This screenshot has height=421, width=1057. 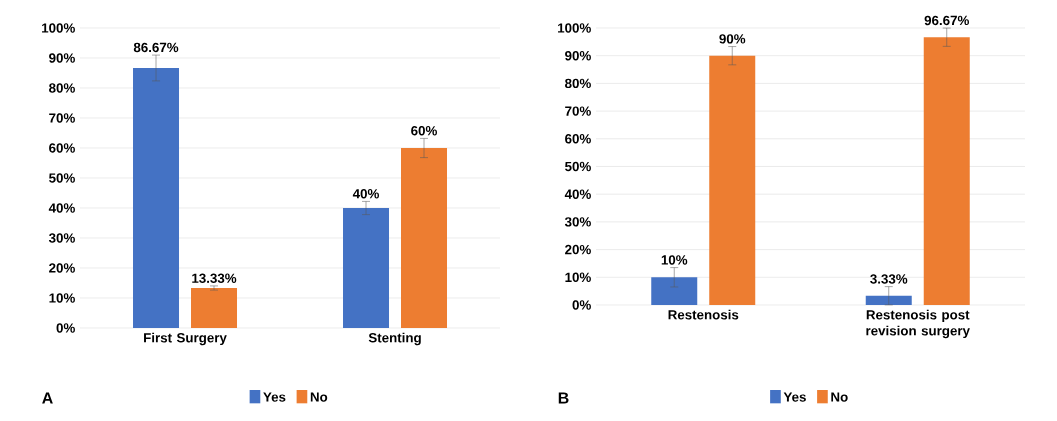 I want to click on x-tick-label: Stenting, so click(x=394, y=339).